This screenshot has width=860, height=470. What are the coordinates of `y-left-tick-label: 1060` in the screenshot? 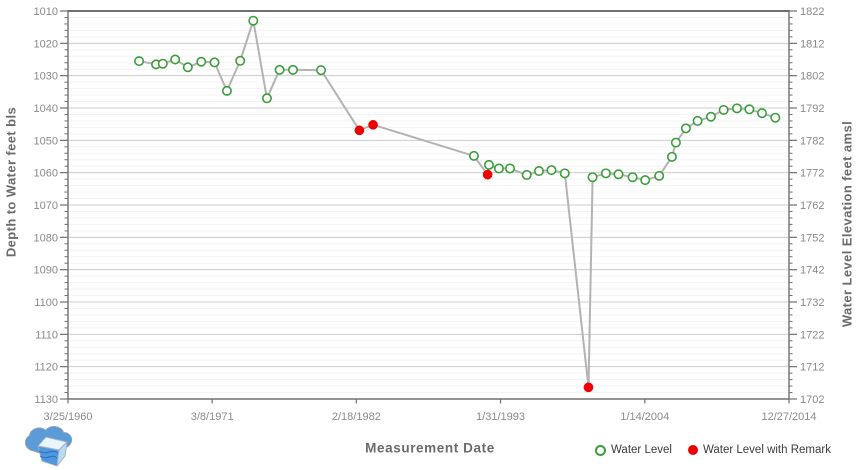 It's located at (46, 174).